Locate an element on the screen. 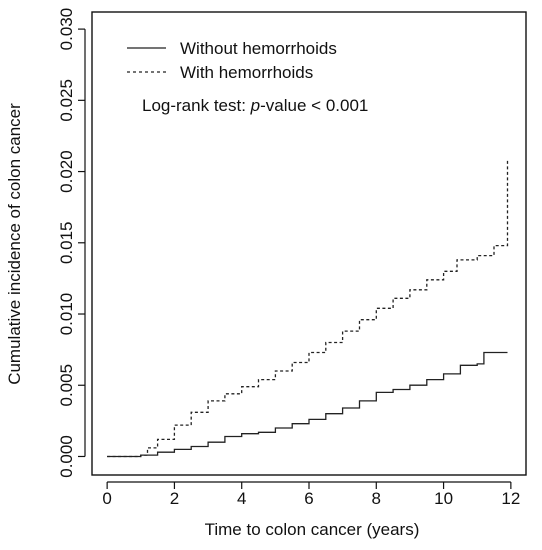 This screenshot has height=550, width=542. x-tick-label: 10 is located at coordinates (443, 498).